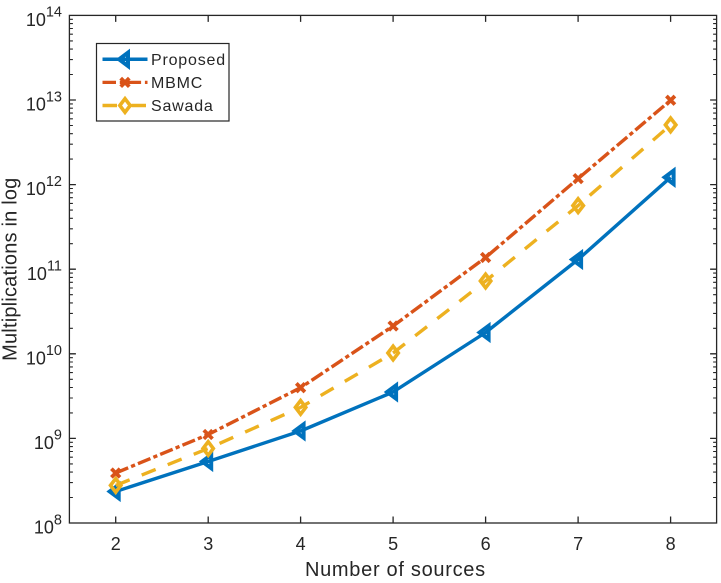  I want to click on svg-text: 4, so click(301, 544).